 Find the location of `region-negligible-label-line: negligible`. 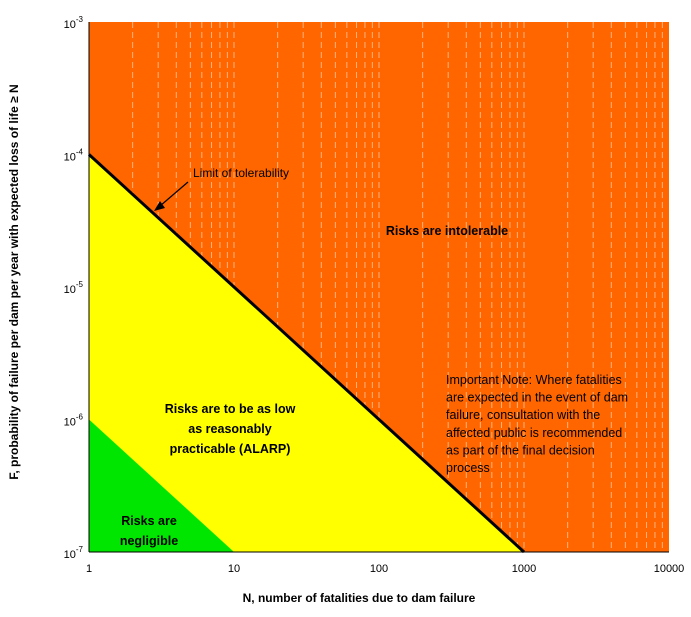

region-negligible-label-line: negligible is located at coordinates (149, 541).